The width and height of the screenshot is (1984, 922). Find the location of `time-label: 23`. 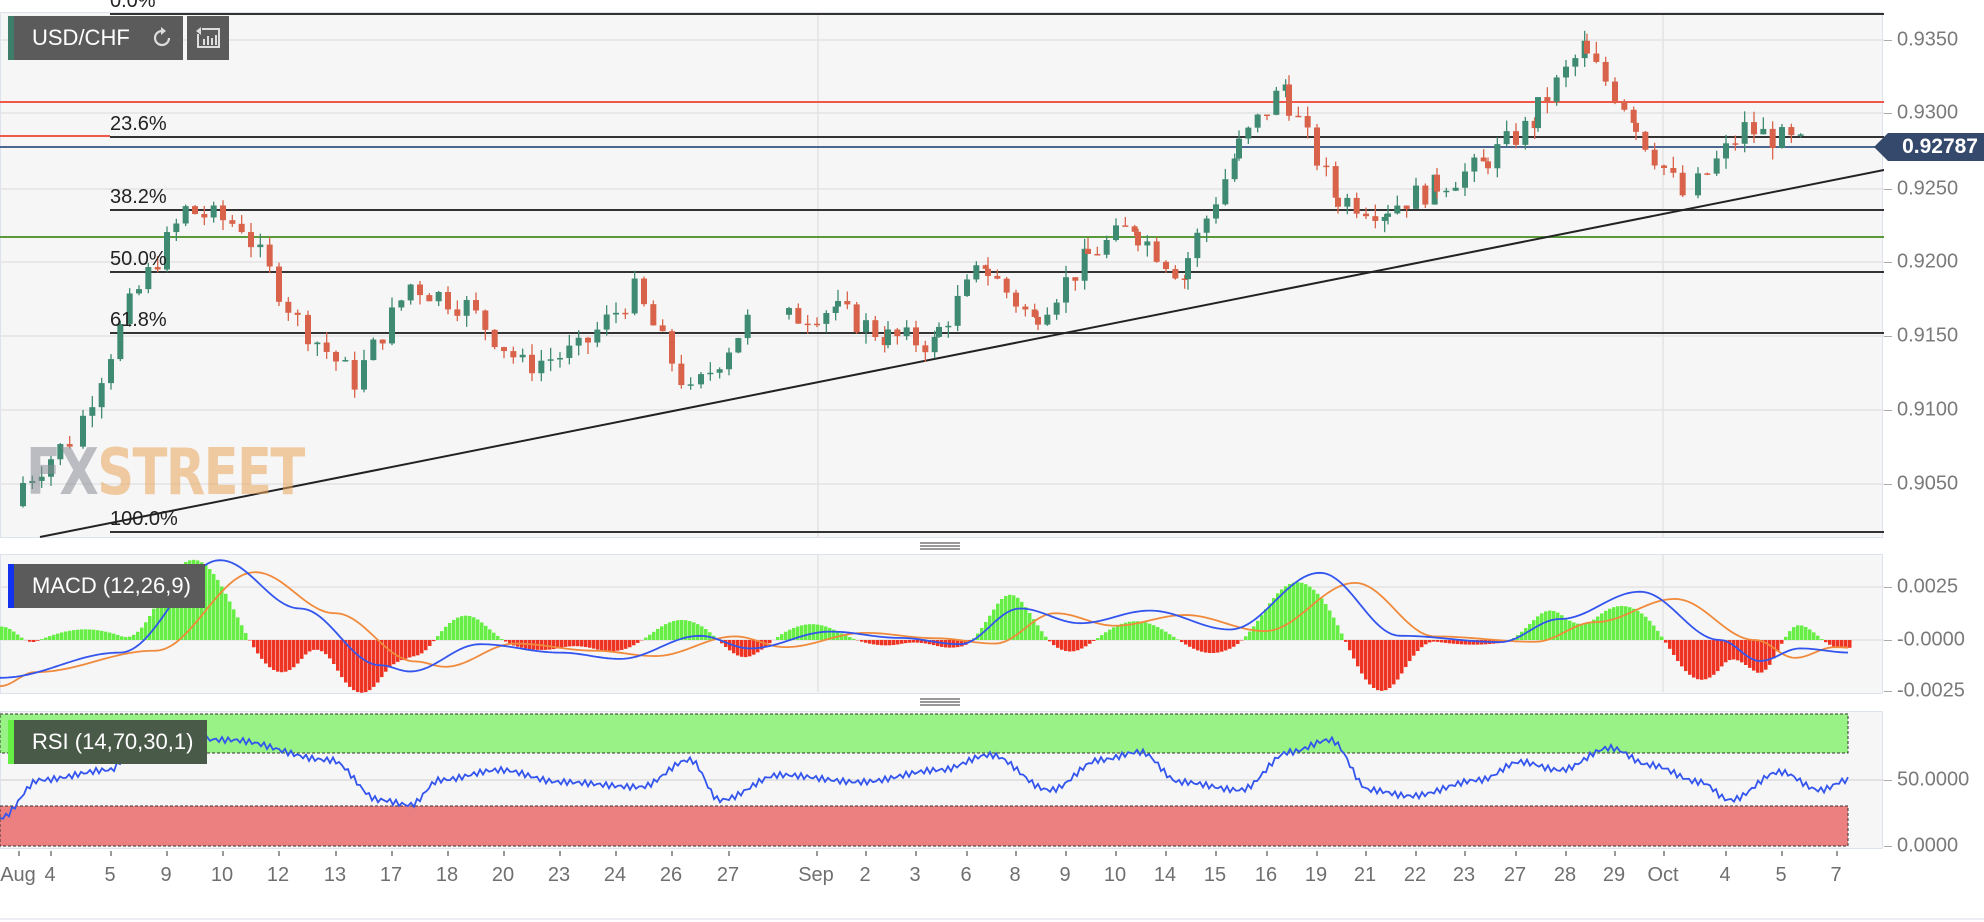

time-label: 23 is located at coordinates (1464, 875).